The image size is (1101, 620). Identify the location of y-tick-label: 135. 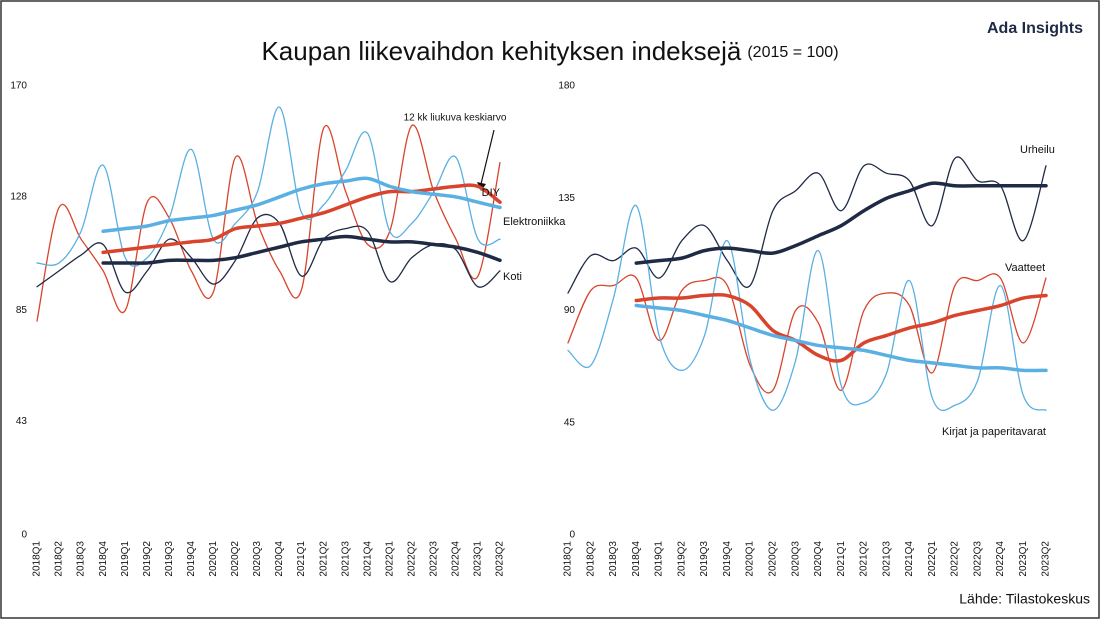
(566, 198).